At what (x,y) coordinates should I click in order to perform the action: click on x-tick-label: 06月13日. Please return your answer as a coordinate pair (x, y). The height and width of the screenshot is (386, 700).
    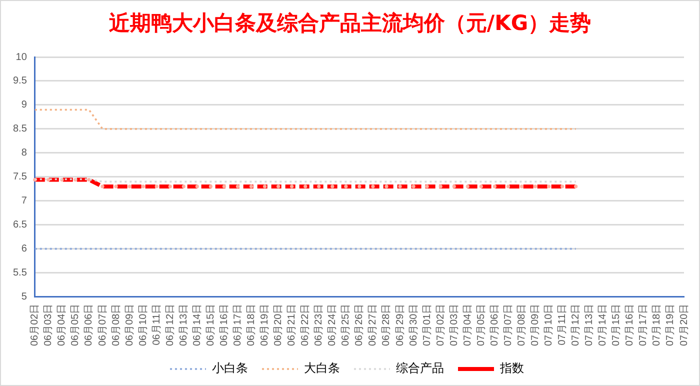
    Looking at the image, I should click on (184, 325).